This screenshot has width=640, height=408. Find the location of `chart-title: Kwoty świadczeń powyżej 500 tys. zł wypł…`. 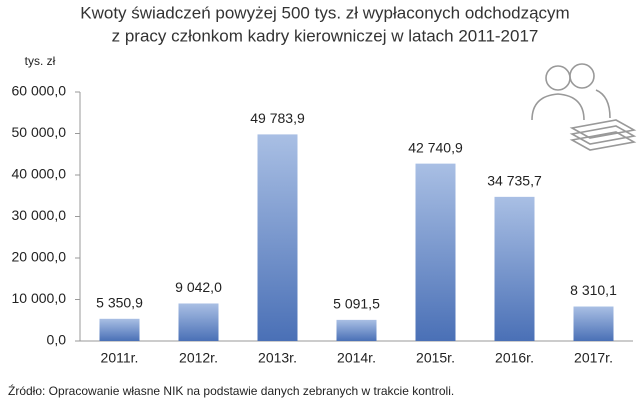

chart-title: Kwoty świadczeń powyżej 500 tys. zł wypł… is located at coordinates (324, 12).